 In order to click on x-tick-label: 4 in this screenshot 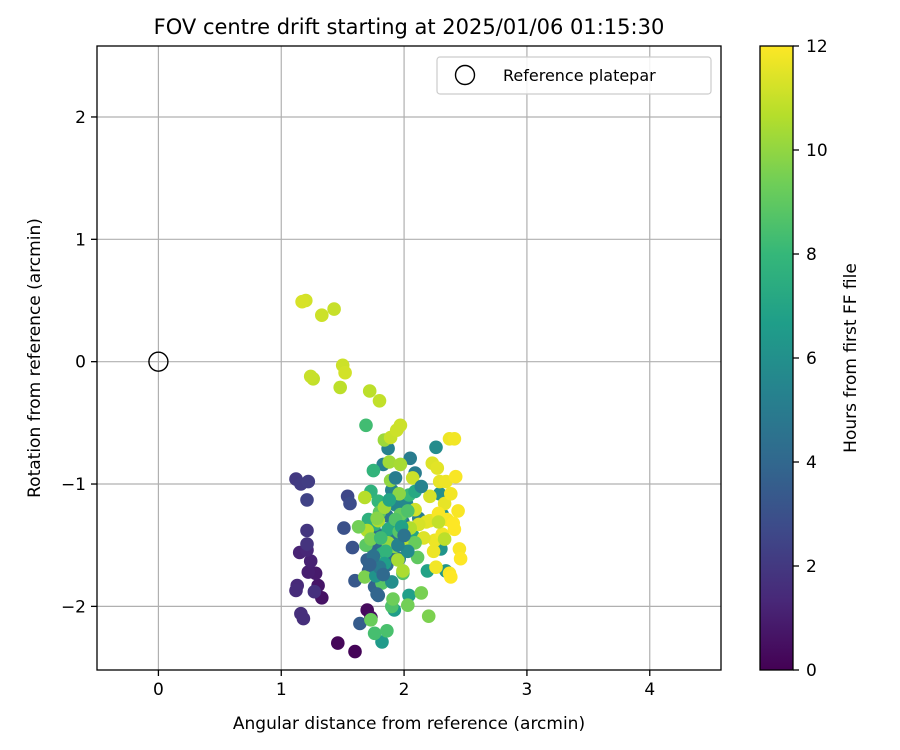, I will do `click(649, 690)`.